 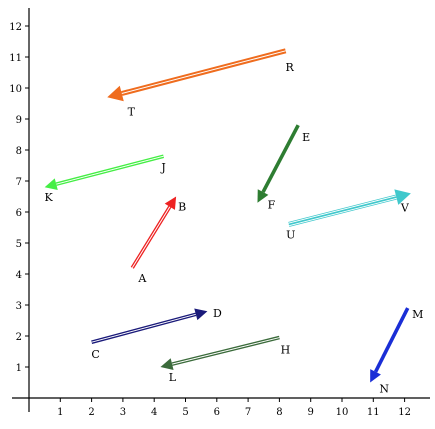 I want to click on vector-ab, so click(x=153, y=232).